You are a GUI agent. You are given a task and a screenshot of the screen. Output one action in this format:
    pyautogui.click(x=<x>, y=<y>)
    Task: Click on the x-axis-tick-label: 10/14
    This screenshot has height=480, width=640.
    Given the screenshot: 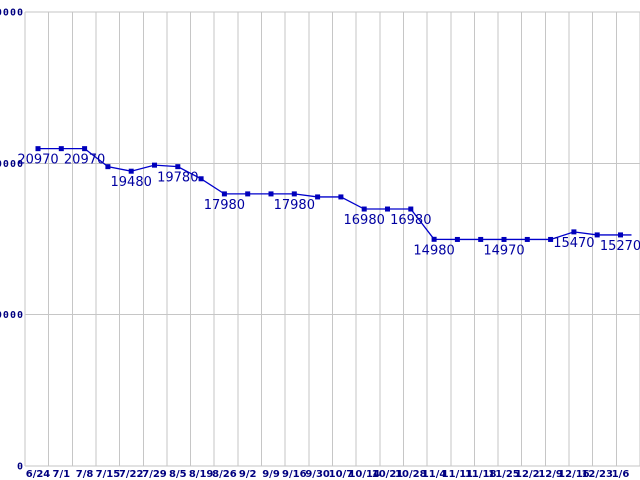 What is the action you would take?
    pyautogui.click(x=364, y=474)
    